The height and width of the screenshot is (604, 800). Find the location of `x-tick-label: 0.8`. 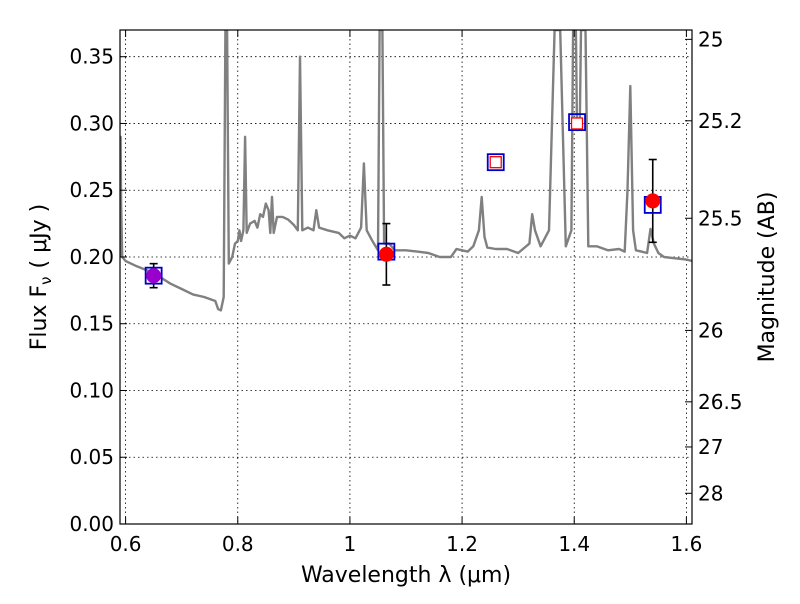

x-tick-label: 0.8 is located at coordinates (238, 544).